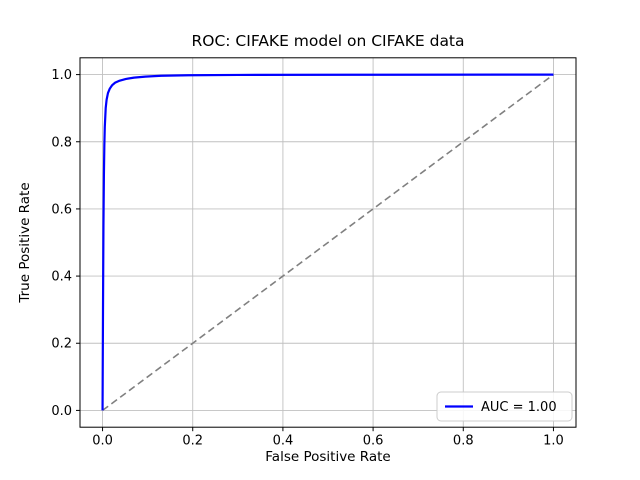 The width and height of the screenshot is (640, 480). I want to click on legend: AUC = 1.00, so click(504, 406).